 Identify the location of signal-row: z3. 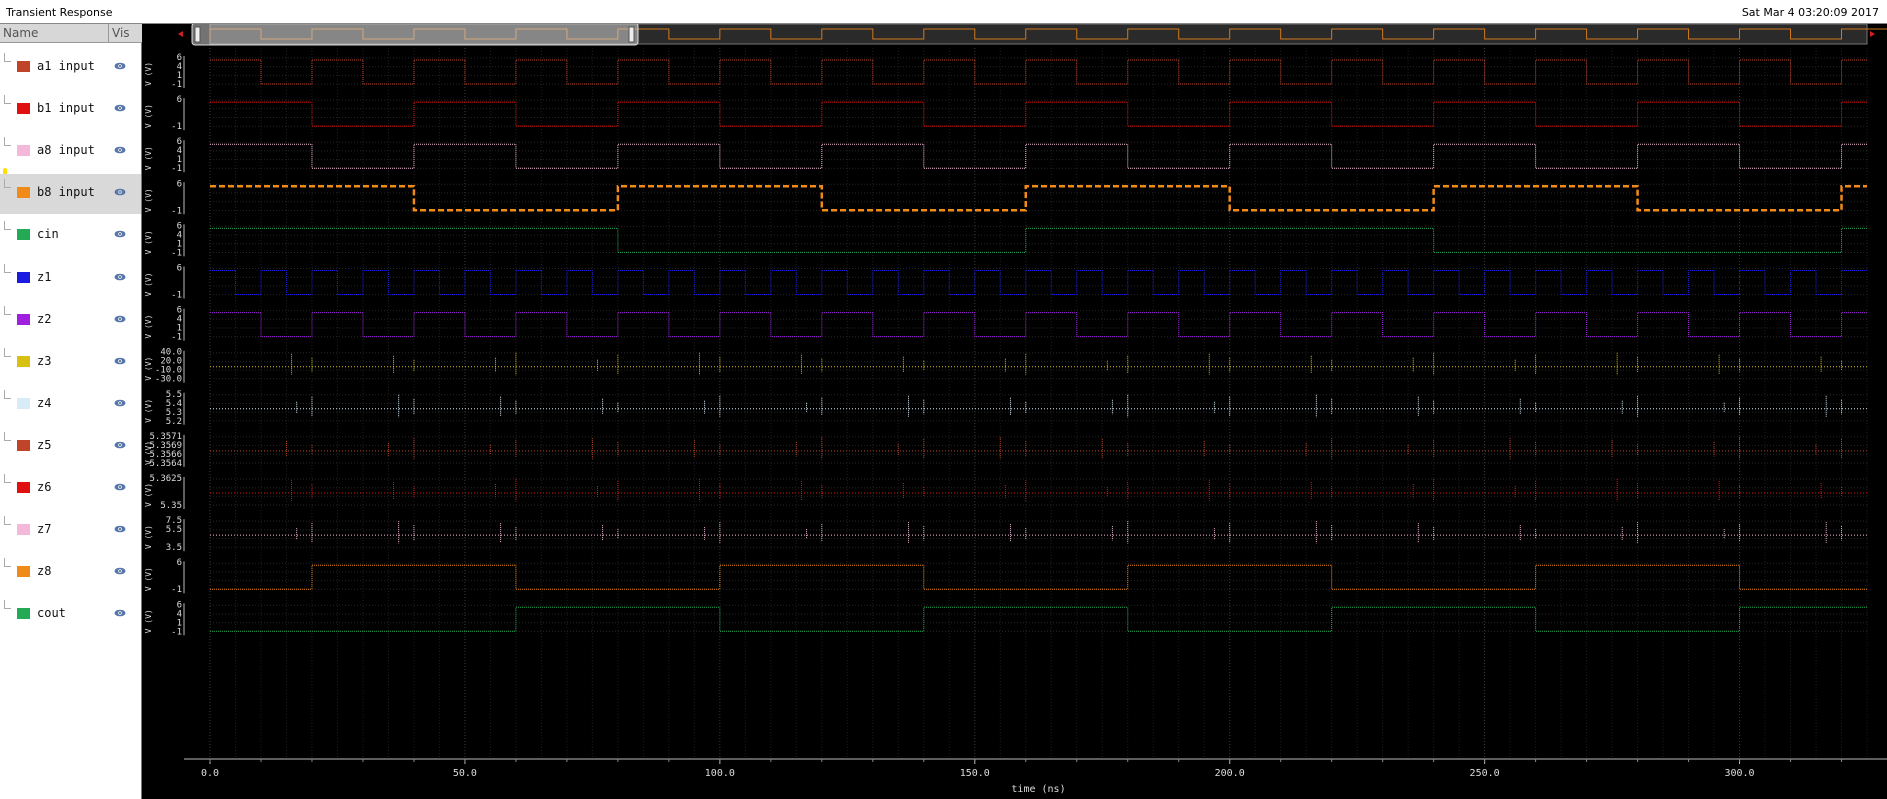
(70, 363).